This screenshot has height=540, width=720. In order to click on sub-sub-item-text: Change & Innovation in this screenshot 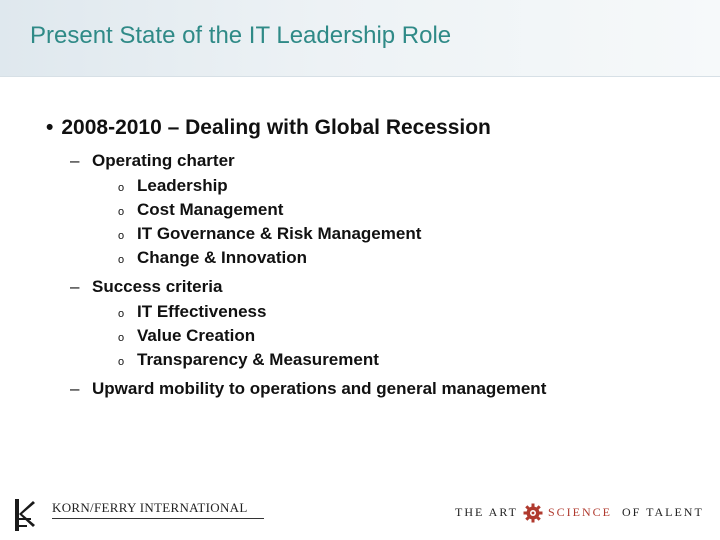, I will do `click(222, 257)`.